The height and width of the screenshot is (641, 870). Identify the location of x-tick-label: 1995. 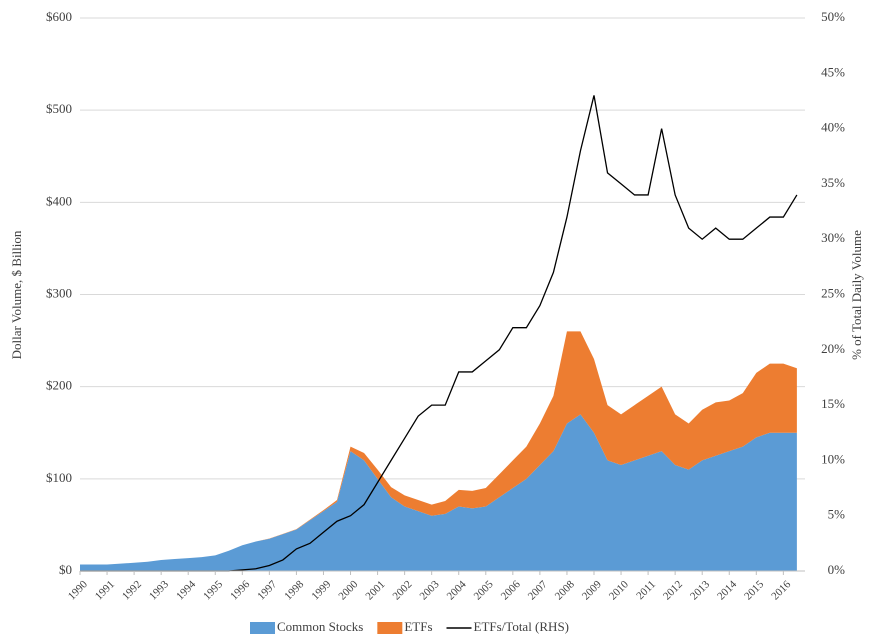
(213, 590).